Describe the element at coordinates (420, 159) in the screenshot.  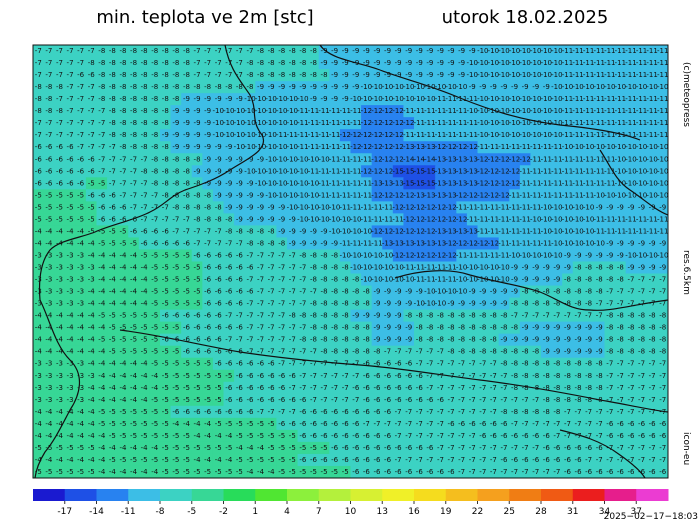
I see `cell-value: -14` at that location.